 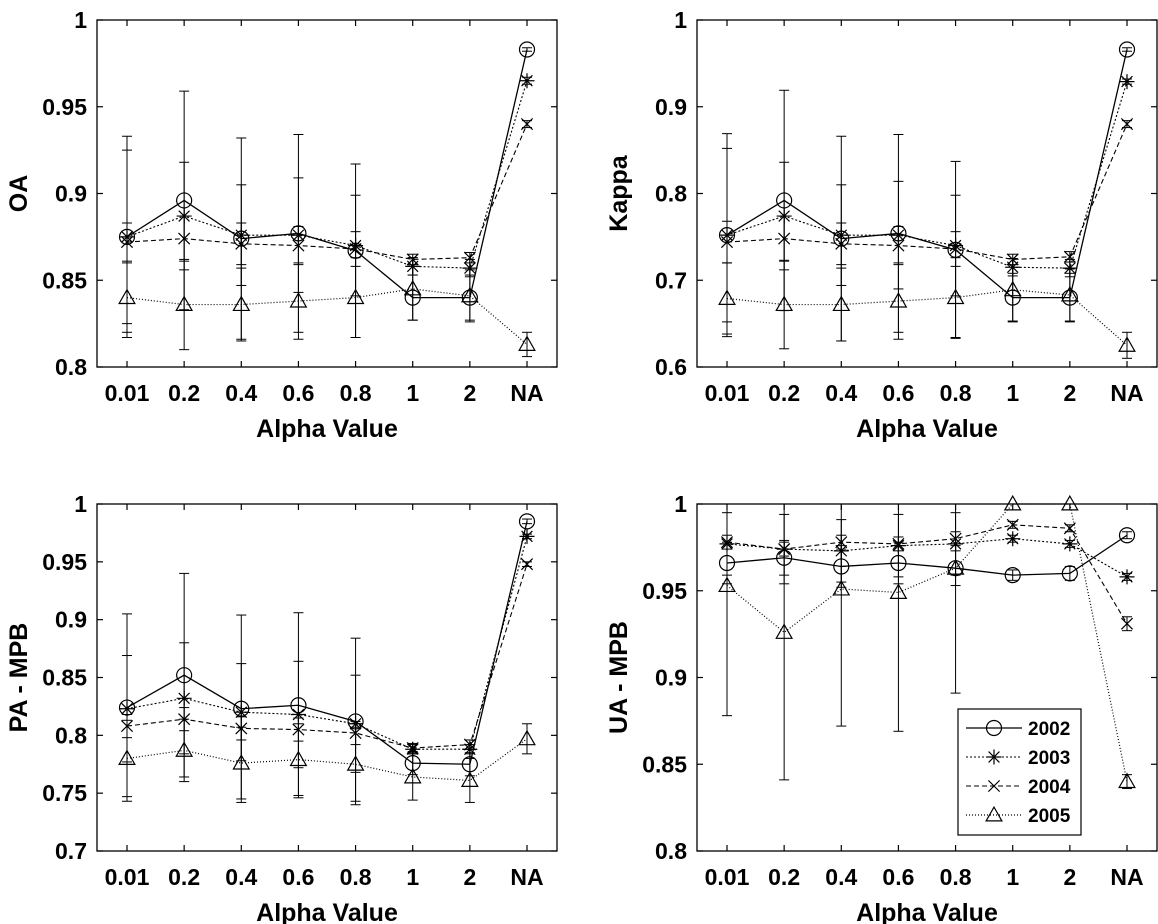 What do you see at coordinates (1049, 758) in the screenshot?
I see `legend-label: 2003` at bounding box center [1049, 758].